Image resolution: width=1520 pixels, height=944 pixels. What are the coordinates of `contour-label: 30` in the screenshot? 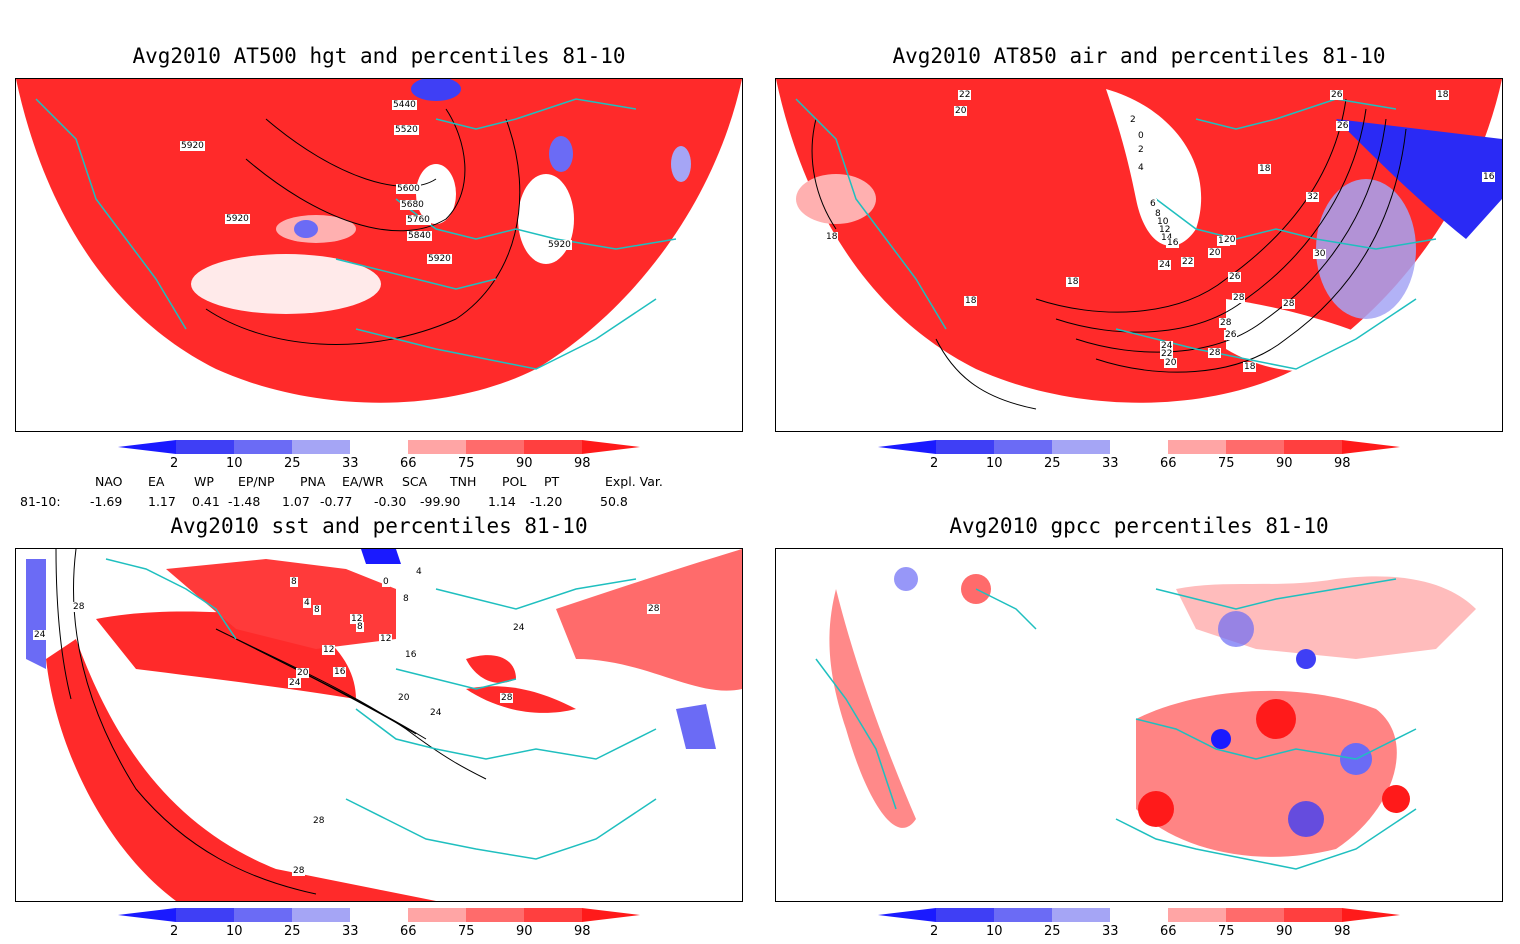 It's located at (1320, 254).